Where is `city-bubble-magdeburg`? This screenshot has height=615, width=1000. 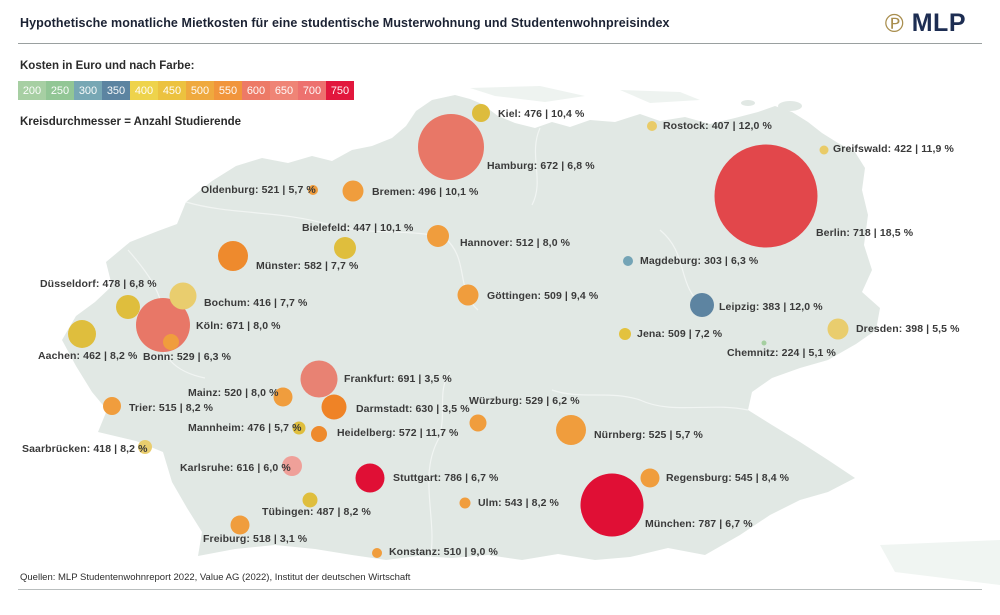
city-bubble-magdeburg is located at coordinates (628, 261).